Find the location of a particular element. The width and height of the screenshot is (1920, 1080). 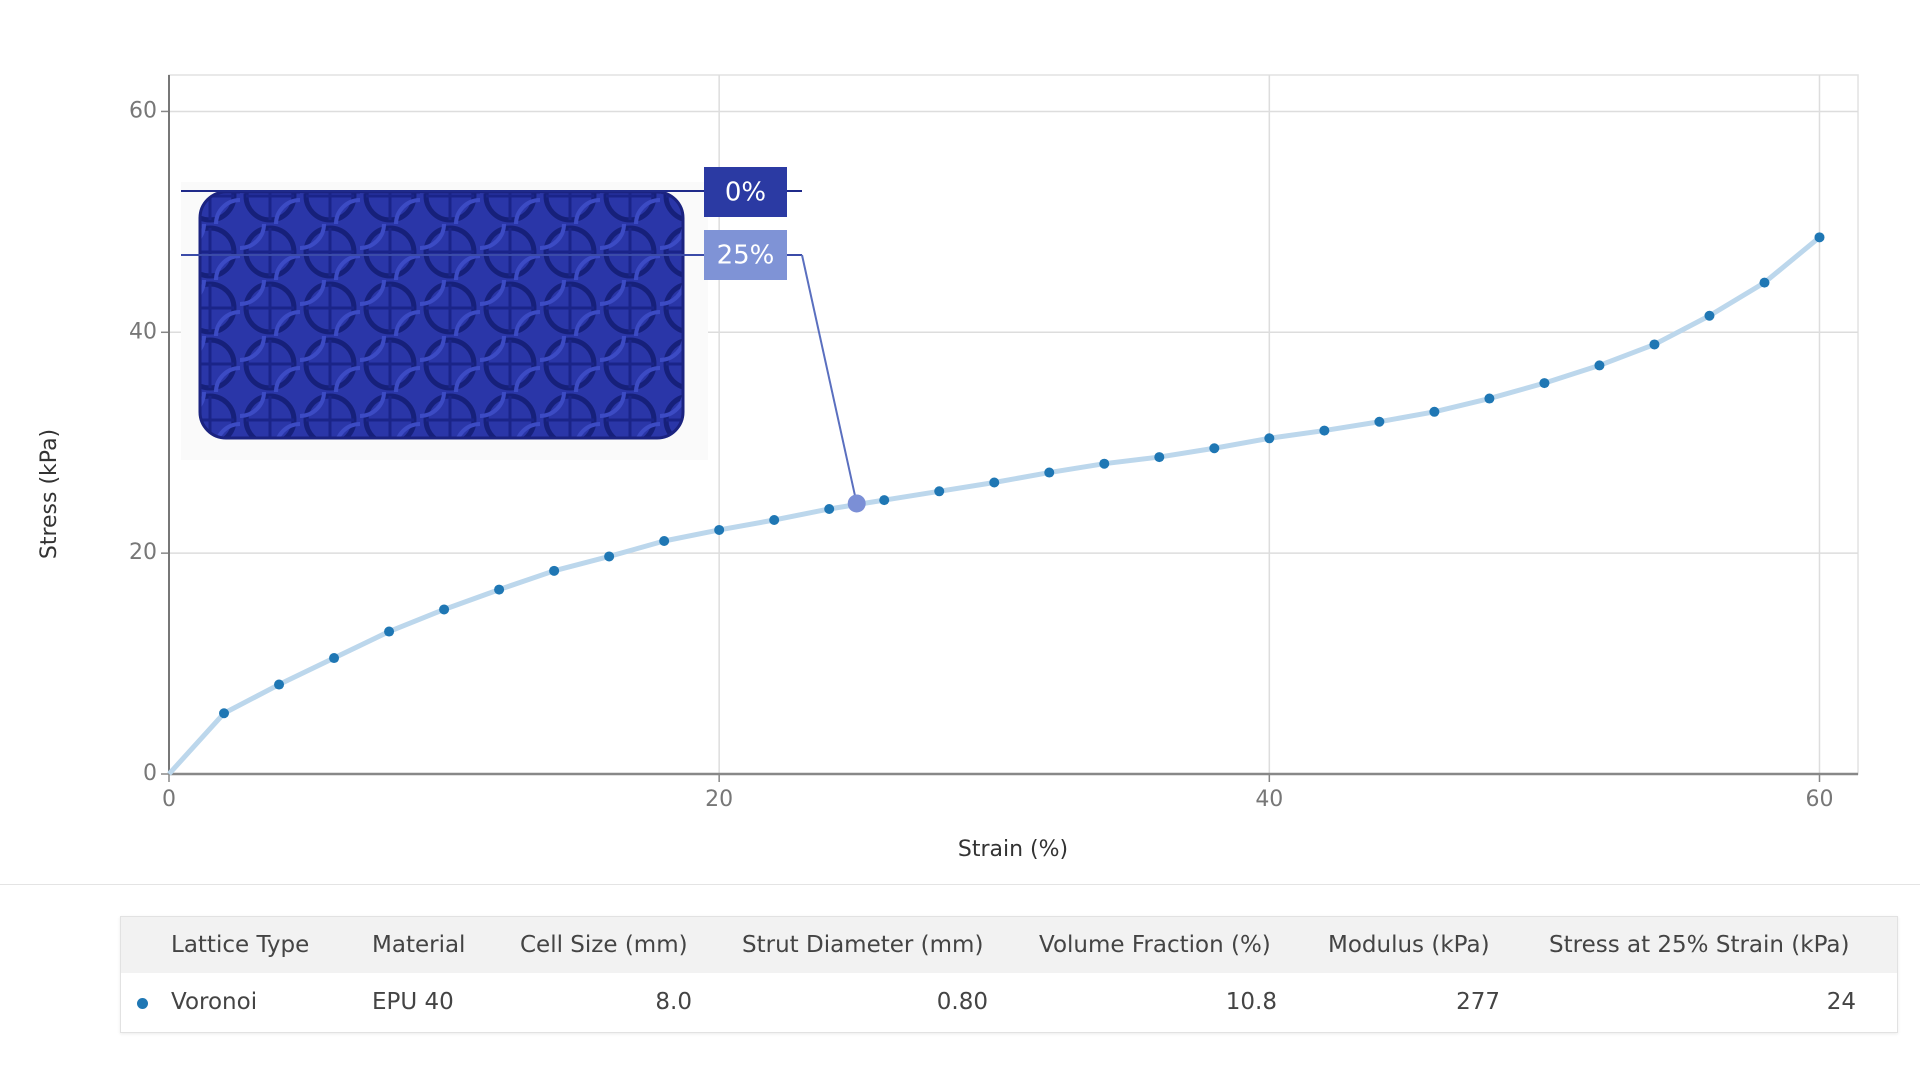

y-tick-label: 60 is located at coordinates (143, 110).